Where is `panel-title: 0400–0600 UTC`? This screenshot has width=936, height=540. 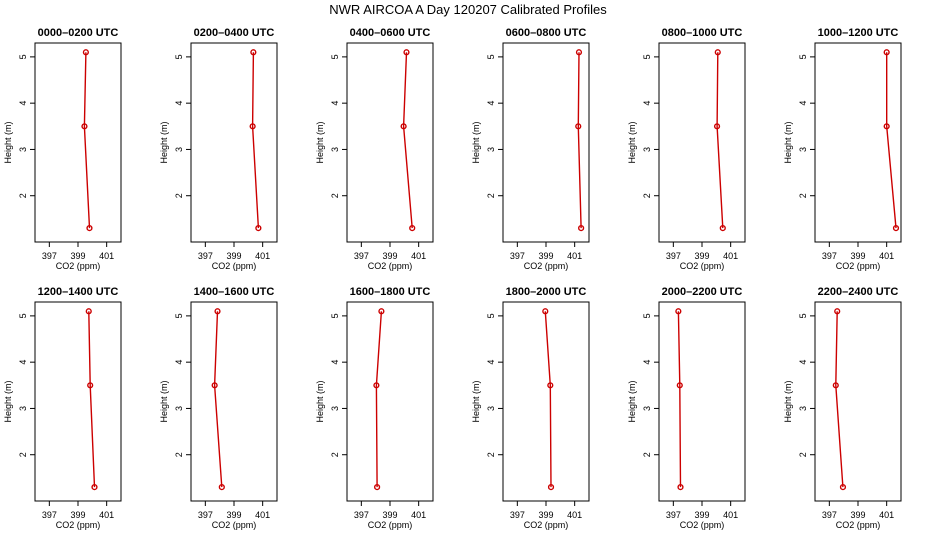
panel-title: 0400–0600 UTC is located at coordinates (390, 33).